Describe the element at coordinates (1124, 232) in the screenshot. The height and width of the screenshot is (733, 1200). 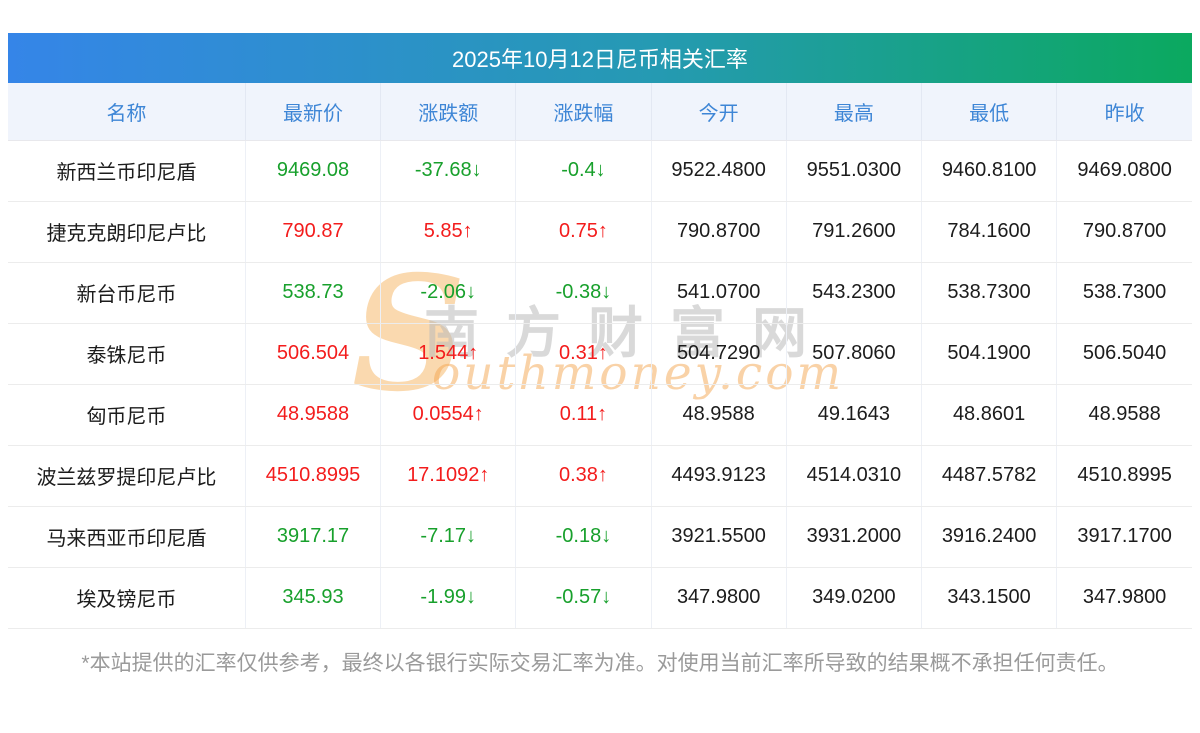
I see `cell-prev-close: 790.8700` at that location.